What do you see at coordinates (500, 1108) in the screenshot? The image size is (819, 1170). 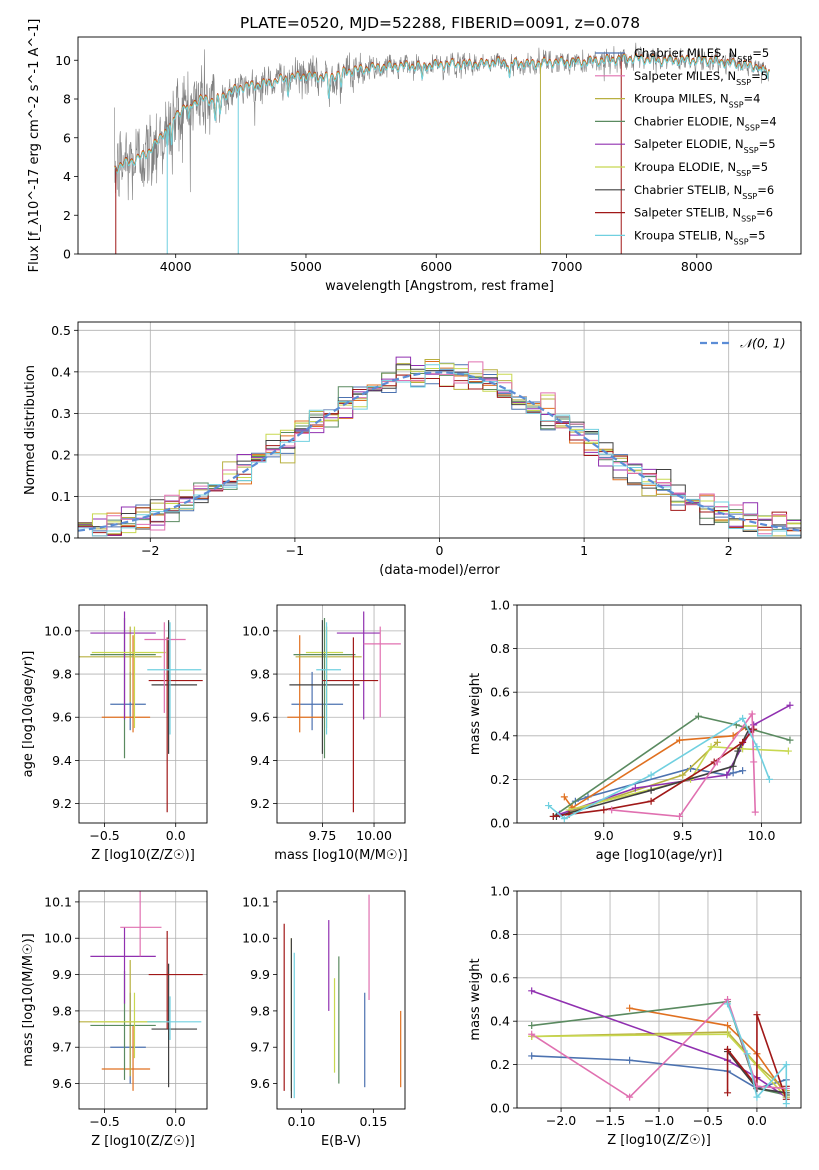 I see `y-tick-label: 0.0` at bounding box center [500, 1108].